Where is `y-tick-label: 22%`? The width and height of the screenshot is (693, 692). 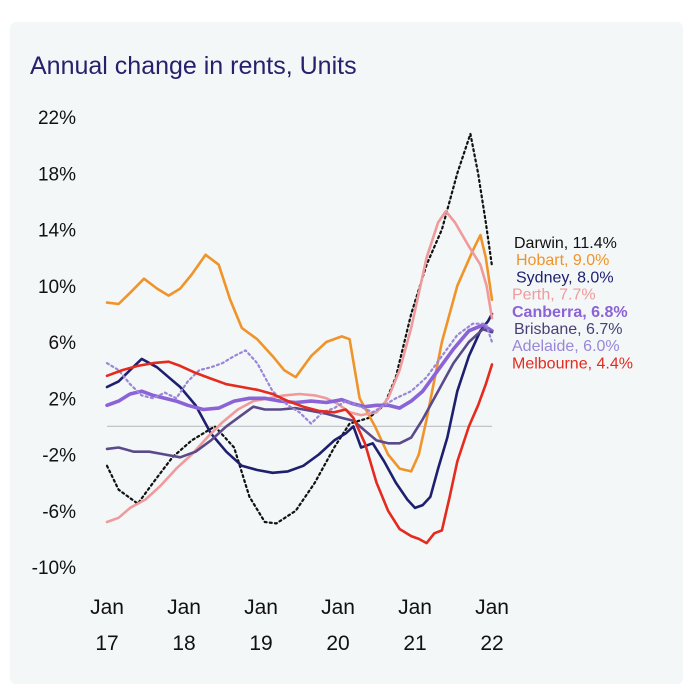 y-tick-label: 22% is located at coordinates (57, 118).